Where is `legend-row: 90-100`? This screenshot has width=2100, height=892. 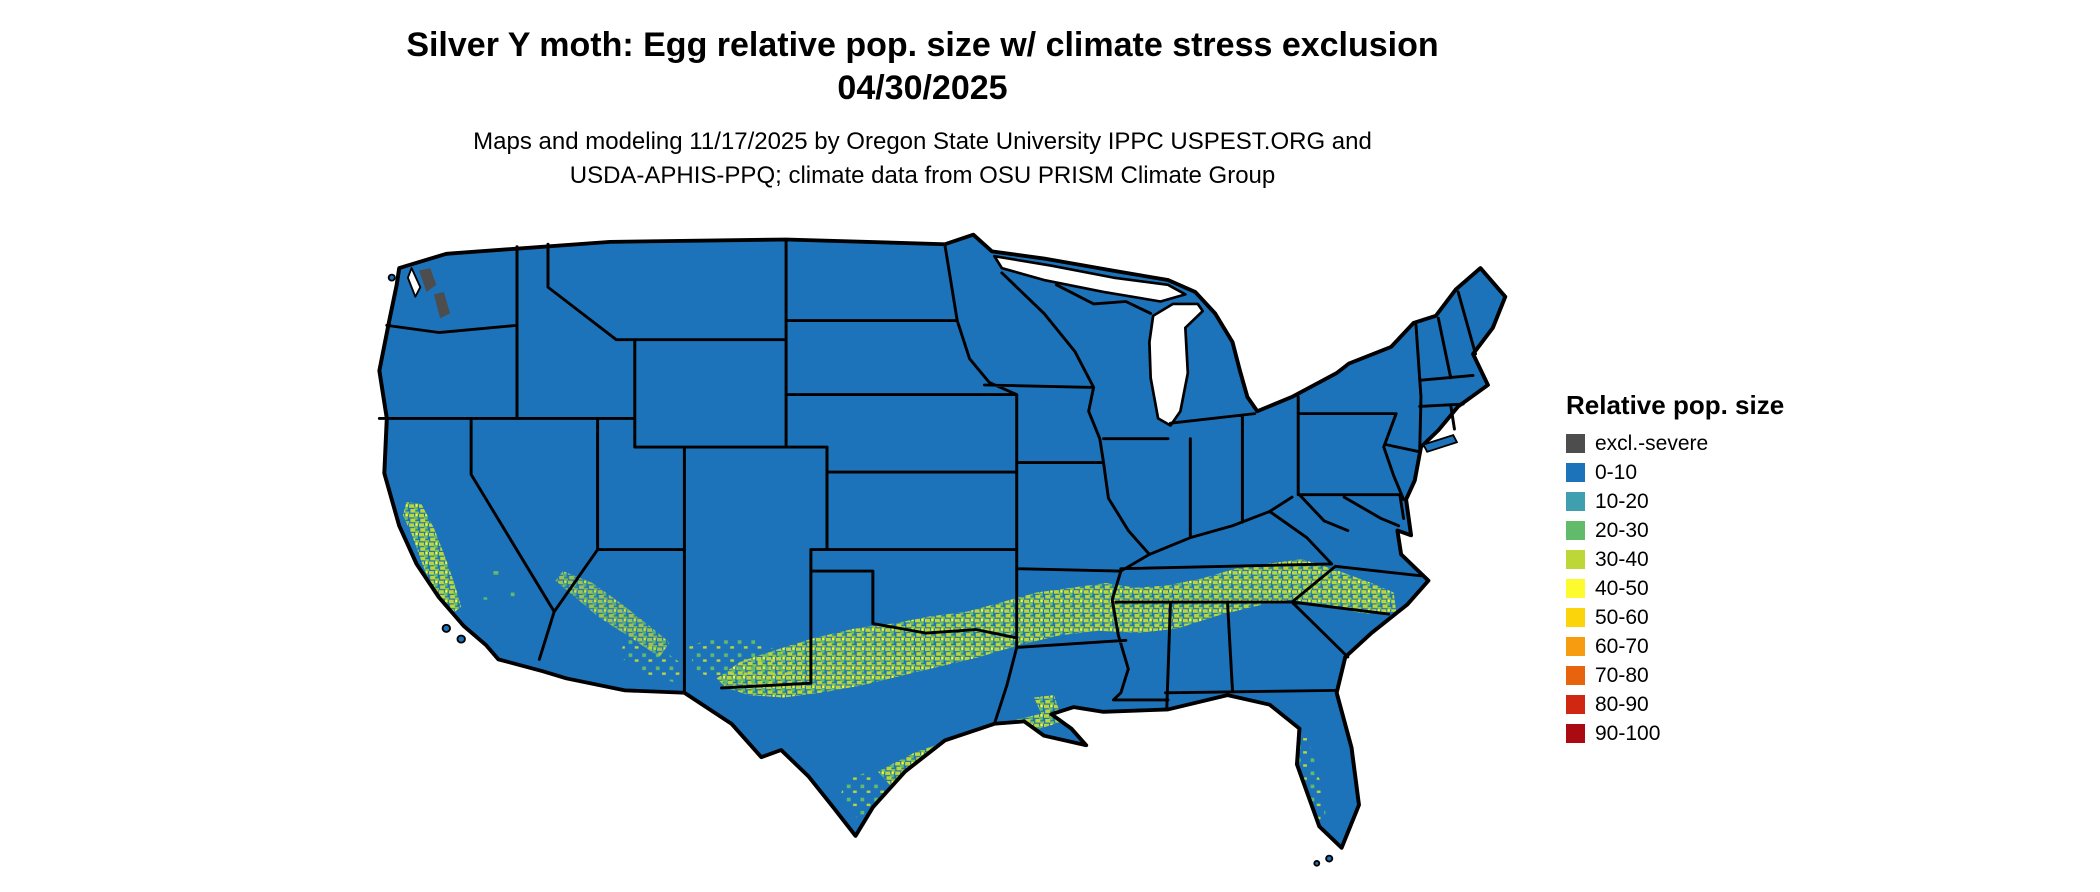 legend-row: 90-100 is located at coordinates (1716, 733).